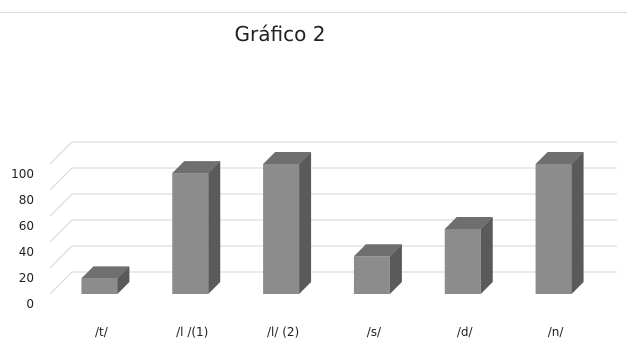 The height and width of the screenshot is (345, 627). What do you see at coordinates (30, 304) in the screenshot?
I see `y-tick-label: 0` at bounding box center [30, 304].